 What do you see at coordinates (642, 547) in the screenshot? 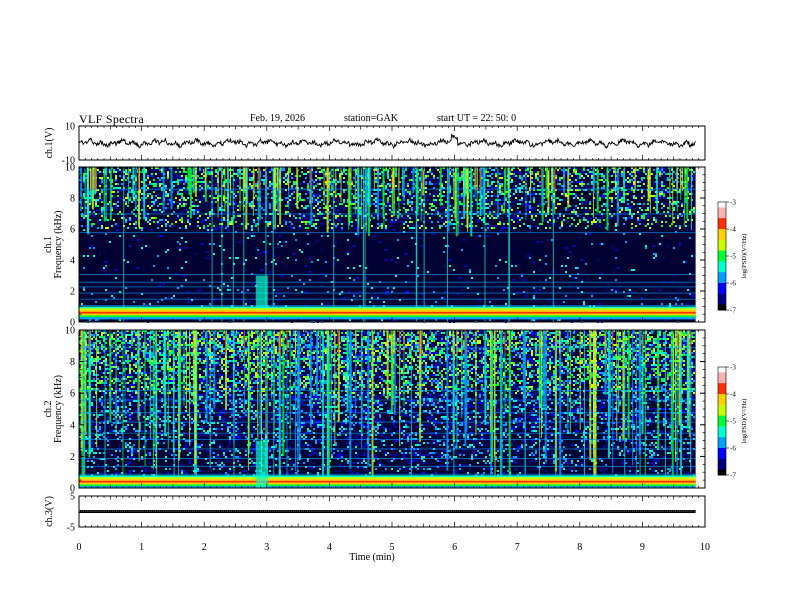
I see `xtick-9: 9` at bounding box center [642, 547].